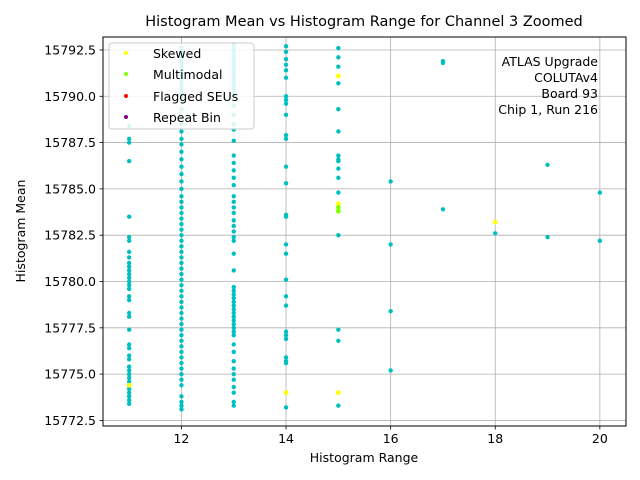 Image resolution: width=640 pixels, height=480 pixels. What do you see at coordinates (566, 77) in the screenshot?
I see `annotation-line-2: COLUTAv4` at bounding box center [566, 77].